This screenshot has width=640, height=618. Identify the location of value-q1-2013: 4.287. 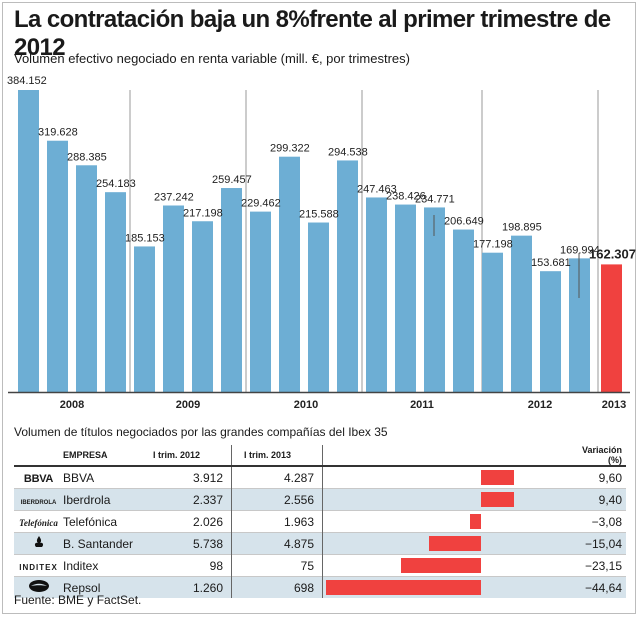
(277, 477).